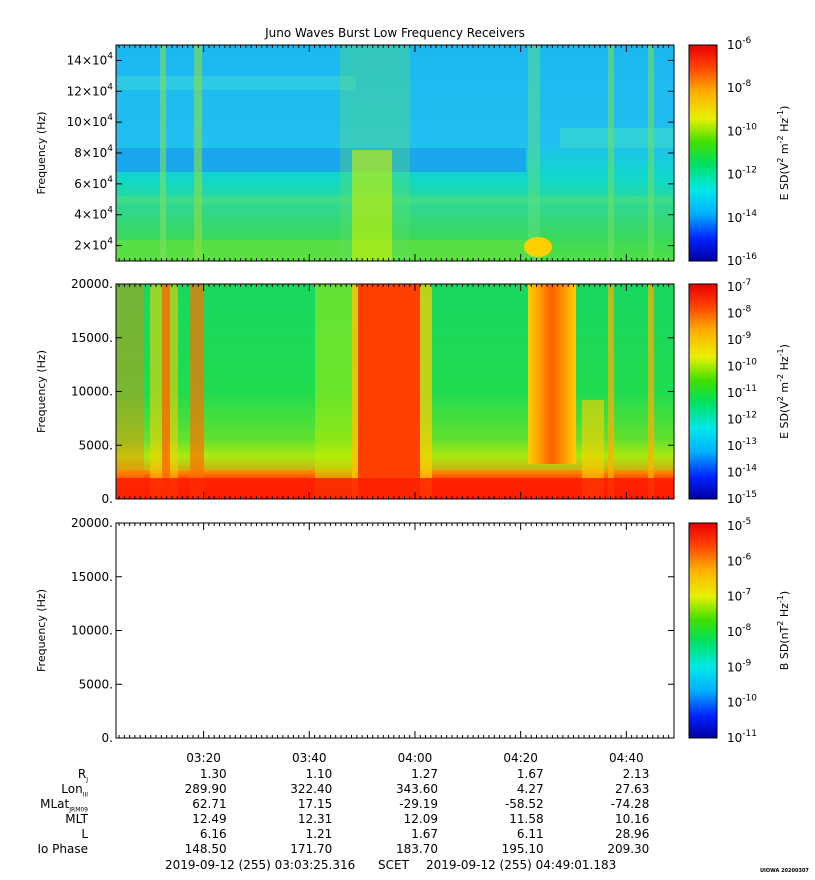  What do you see at coordinates (90, 121) in the screenshot?
I see `panel-1-ytick-label: 10×104` at bounding box center [90, 121].